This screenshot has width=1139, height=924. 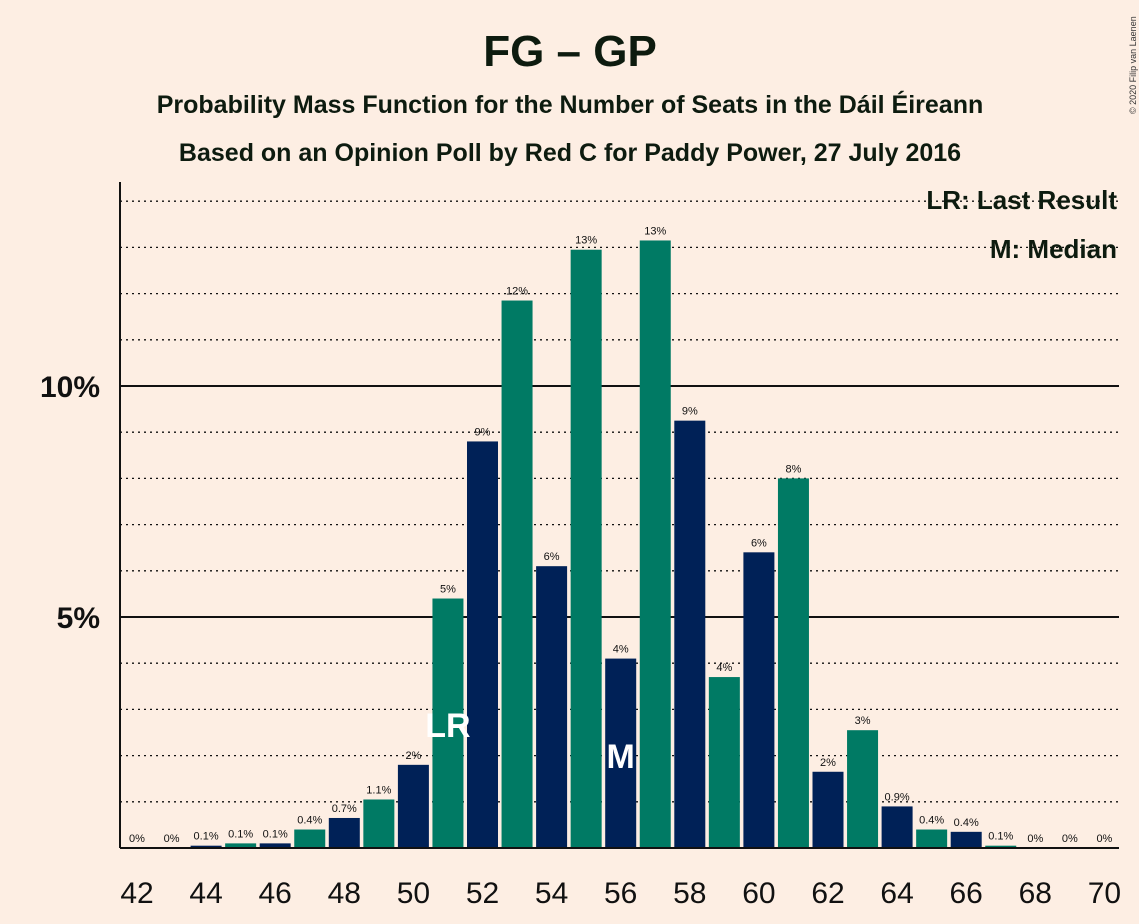 What do you see at coordinates (1000, 837) in the screenshot?
I see `bar-label-67: 0.1%` at bounding box center [1000, 837].